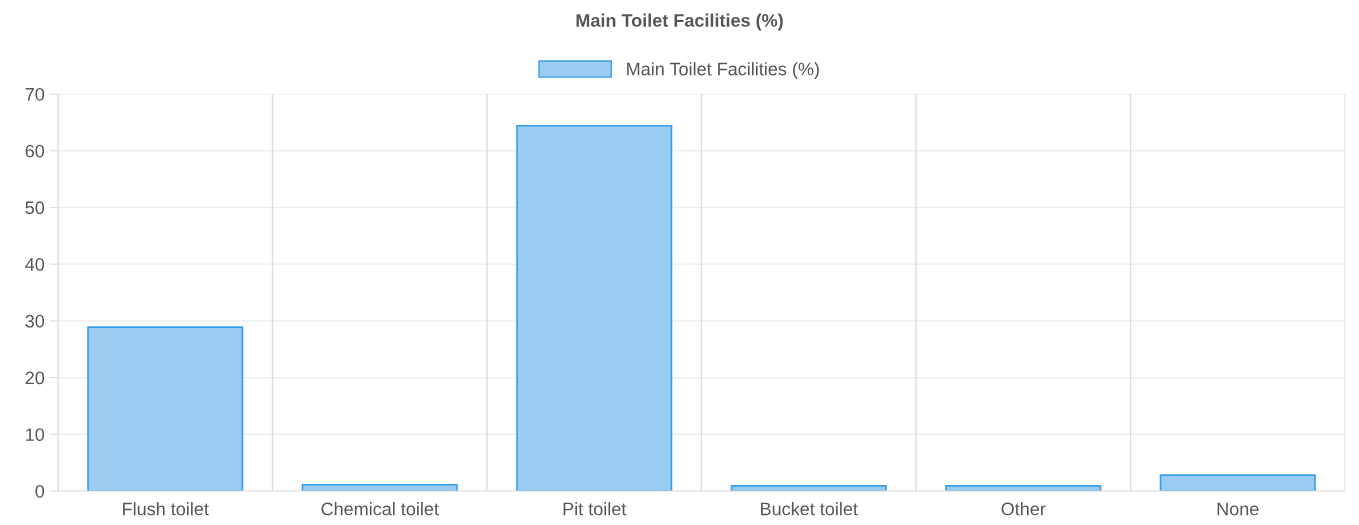  What do you see at coordinates (35, 321) in the screenshot?
I see `y-tick-label: 30` at bounding box center [35, 321].